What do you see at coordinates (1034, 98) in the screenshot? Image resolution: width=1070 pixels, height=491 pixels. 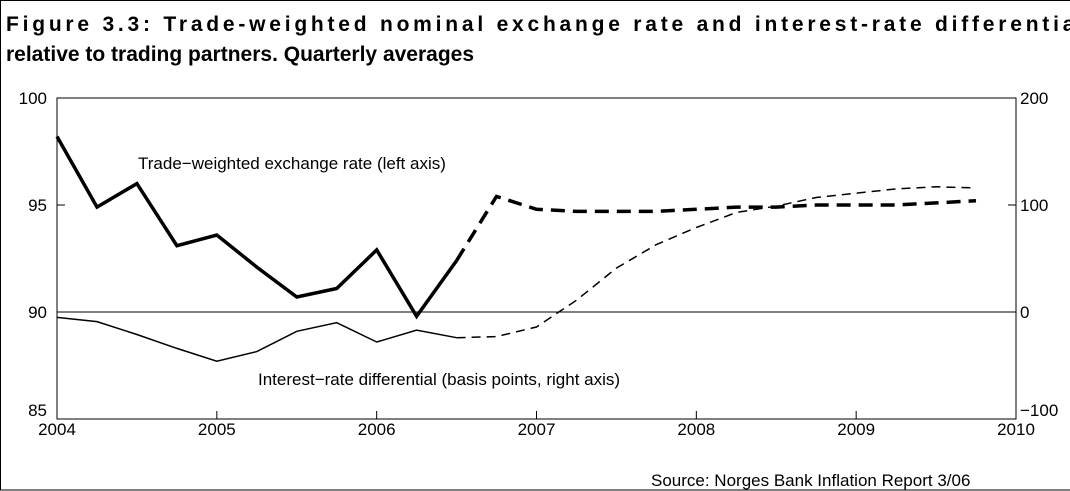 I see `y2-tick-label: 200` at bounding box center [1034, 98].